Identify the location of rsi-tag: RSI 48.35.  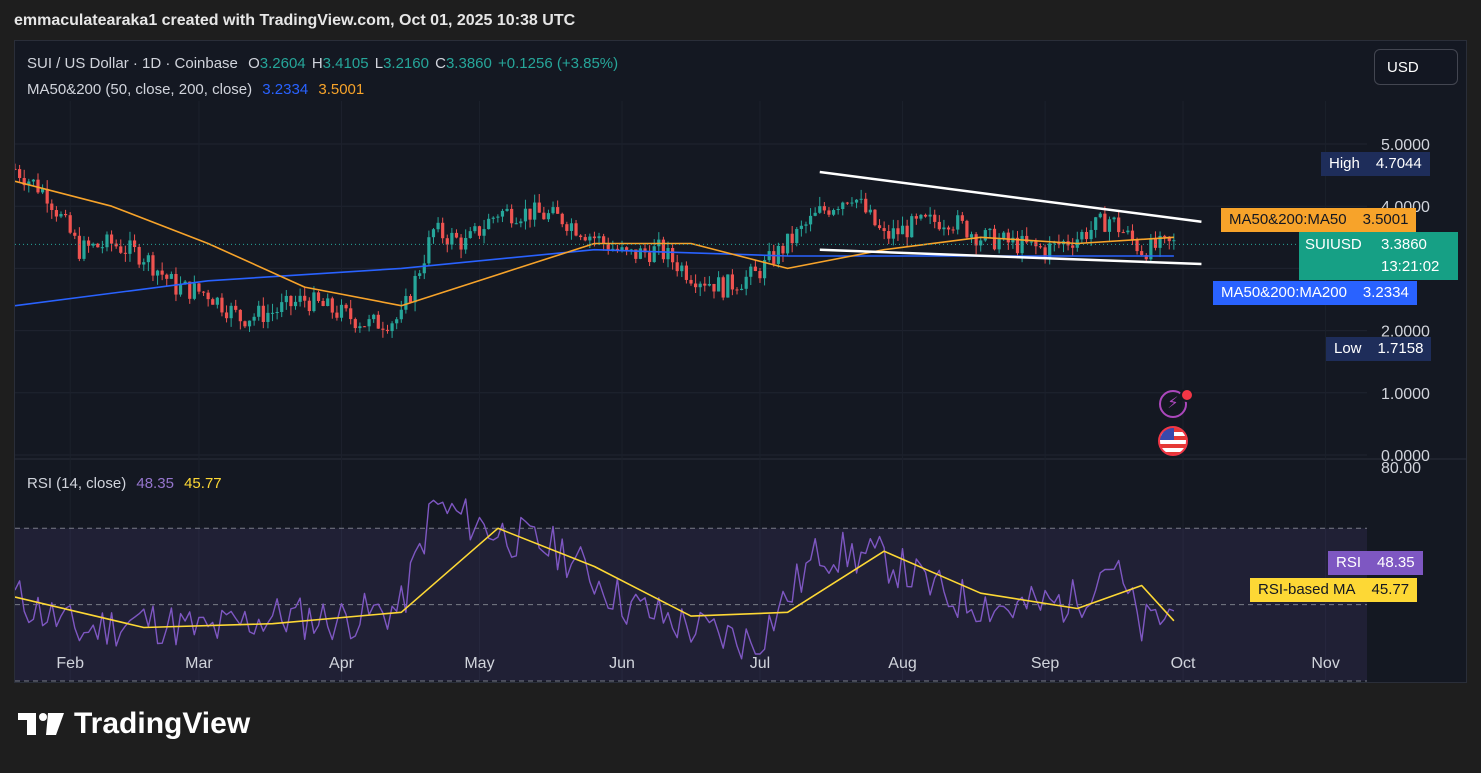
(1375, 563).